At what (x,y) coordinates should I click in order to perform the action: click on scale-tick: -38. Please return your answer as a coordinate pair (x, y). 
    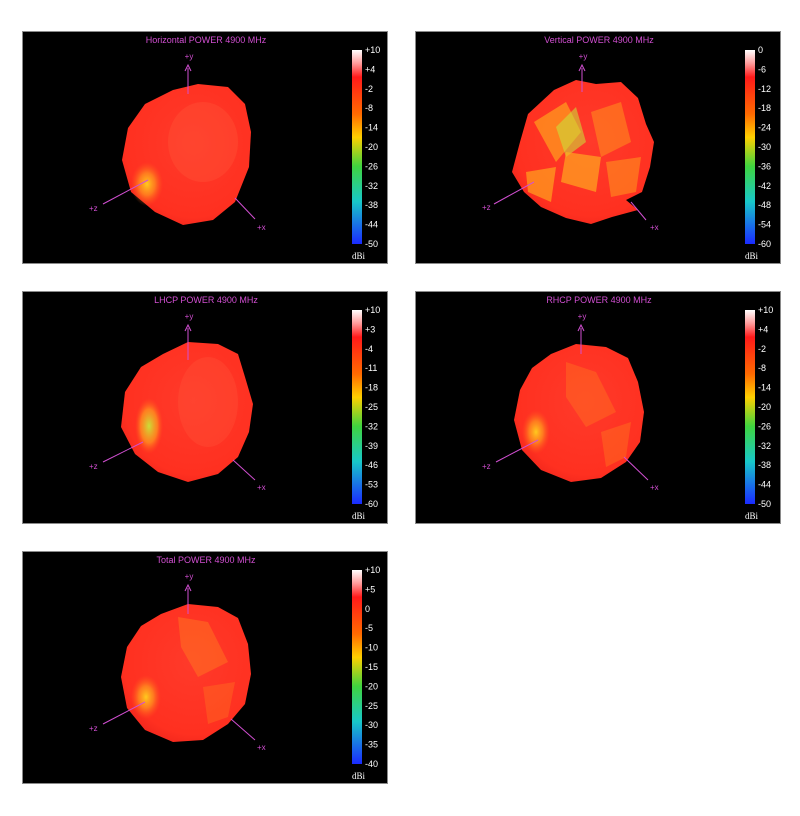
    Looking at the image, I should click on (371, 205).